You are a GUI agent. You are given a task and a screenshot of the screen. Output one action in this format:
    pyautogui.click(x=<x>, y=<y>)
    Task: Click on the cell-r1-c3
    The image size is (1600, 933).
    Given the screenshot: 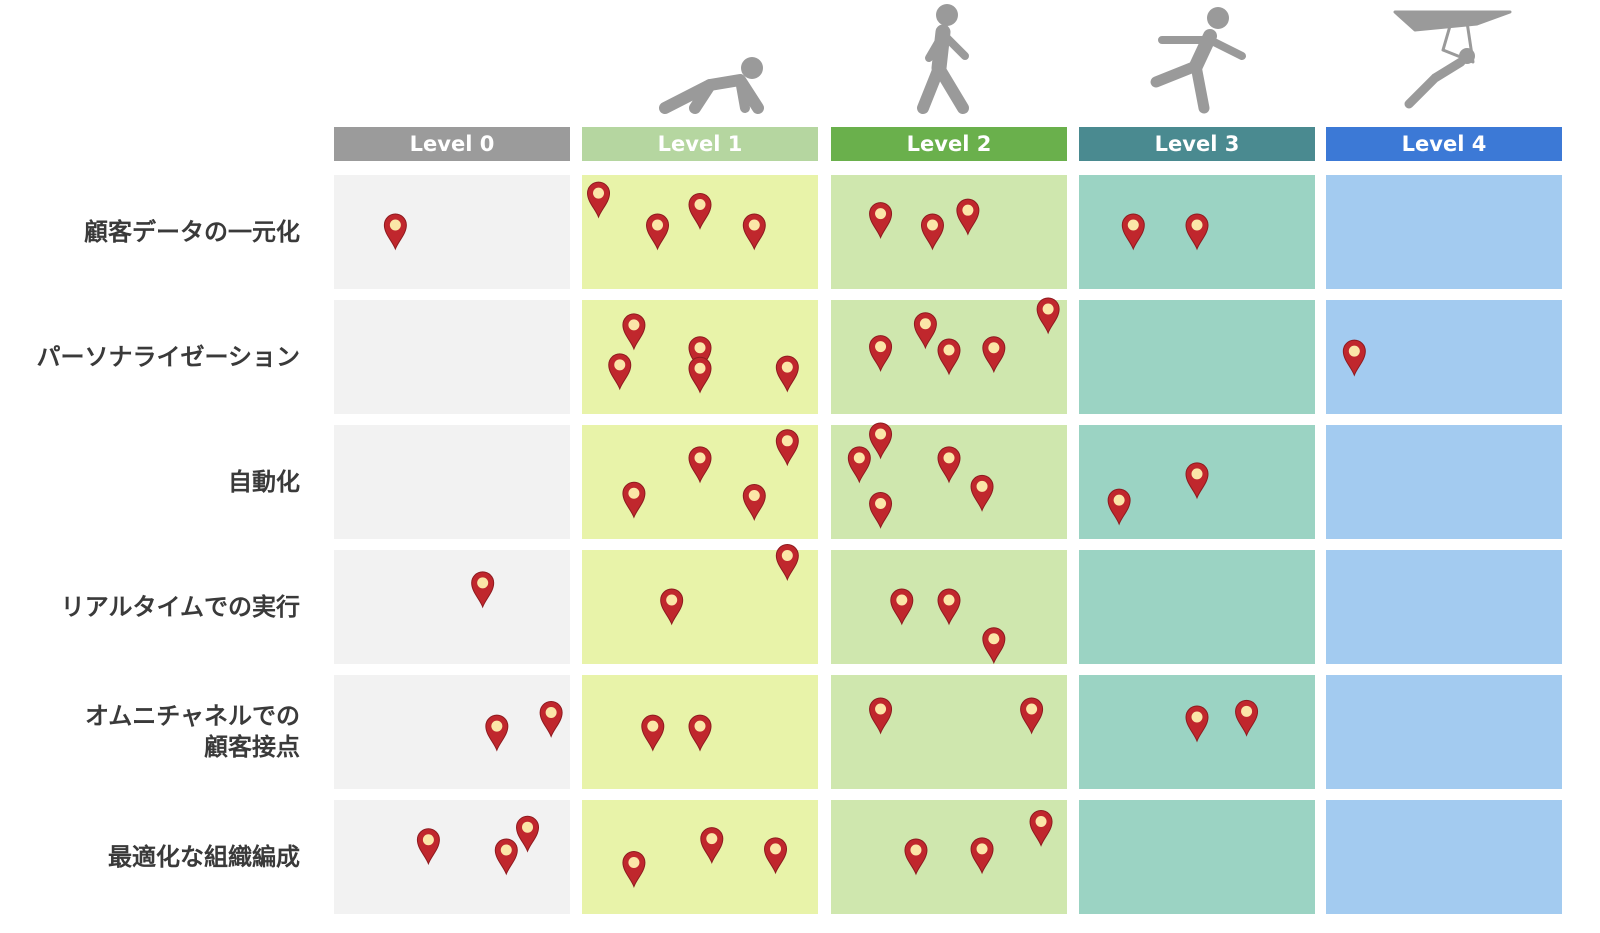 What is the action you would take?
    pyautogui.click(x=1197, y=357)
    